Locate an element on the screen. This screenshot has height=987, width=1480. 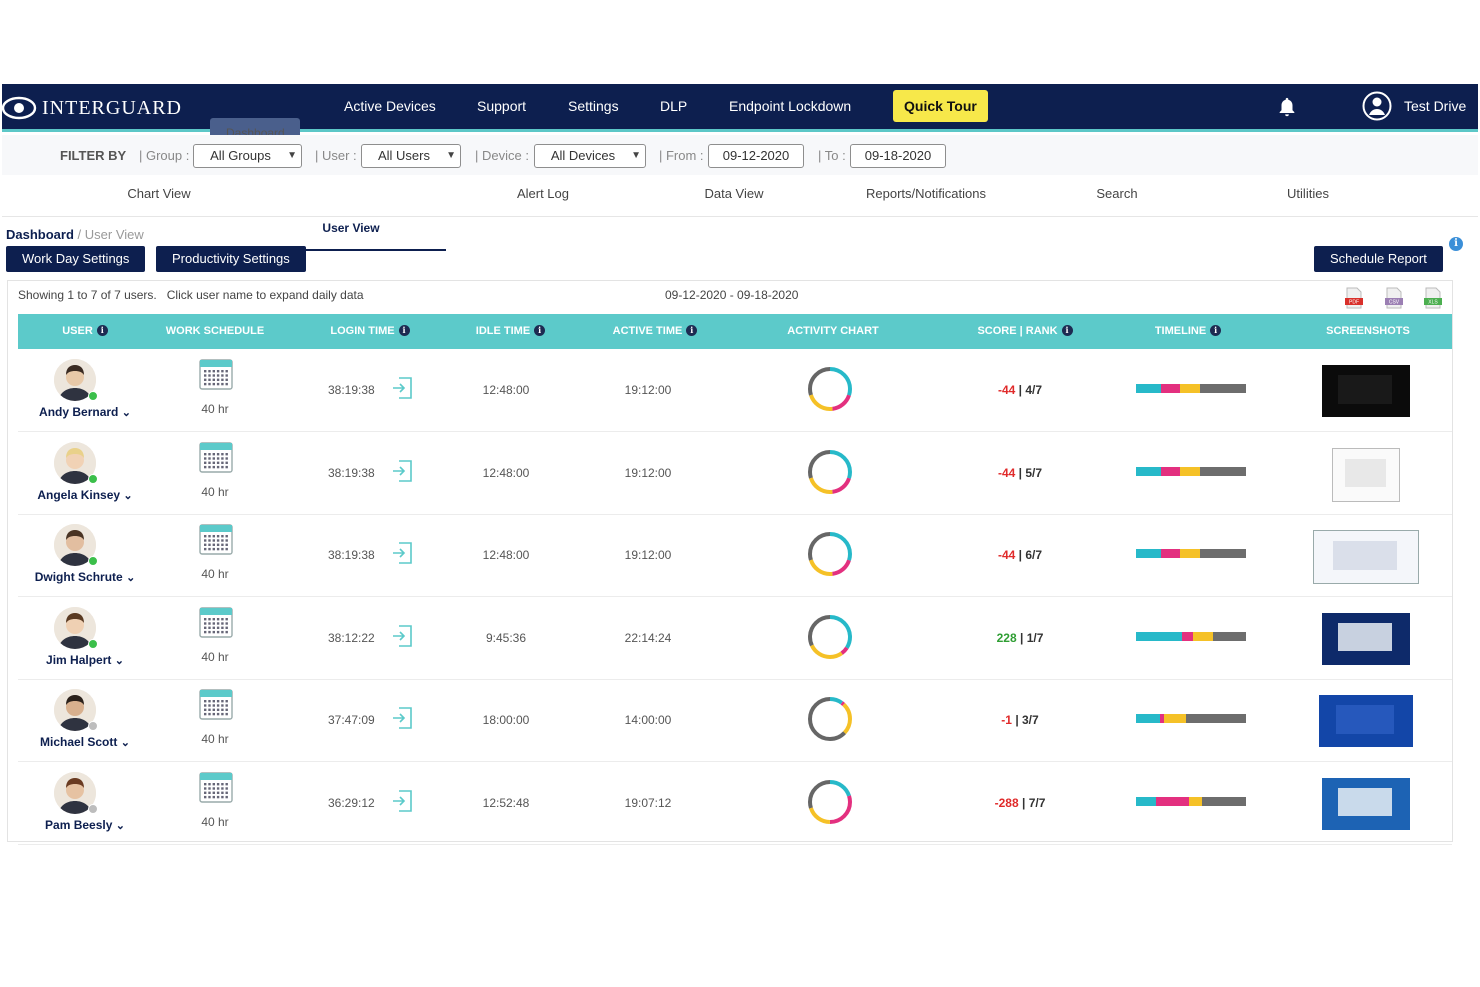
quick-tour-button: Quick Tour is located at coordinates (940, 106).